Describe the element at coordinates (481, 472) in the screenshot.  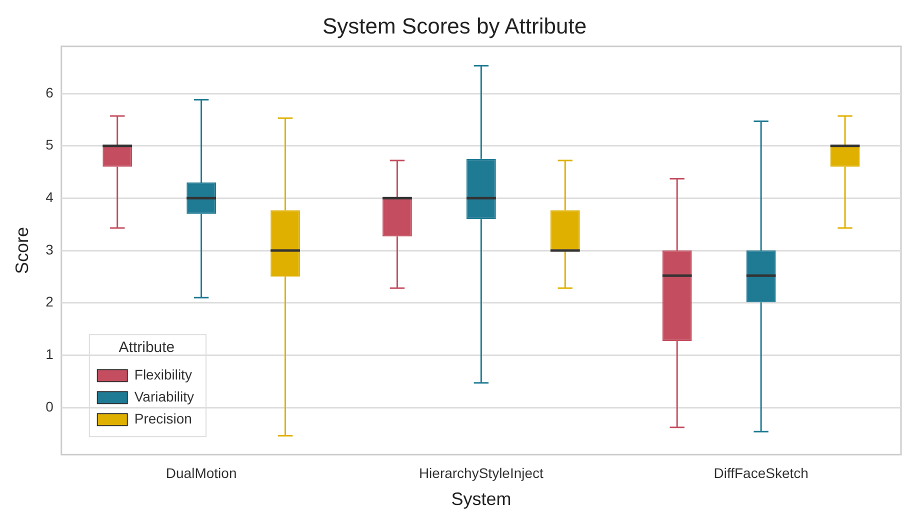
I see `x-tick-label: HierarchyStyleInject` at that location.